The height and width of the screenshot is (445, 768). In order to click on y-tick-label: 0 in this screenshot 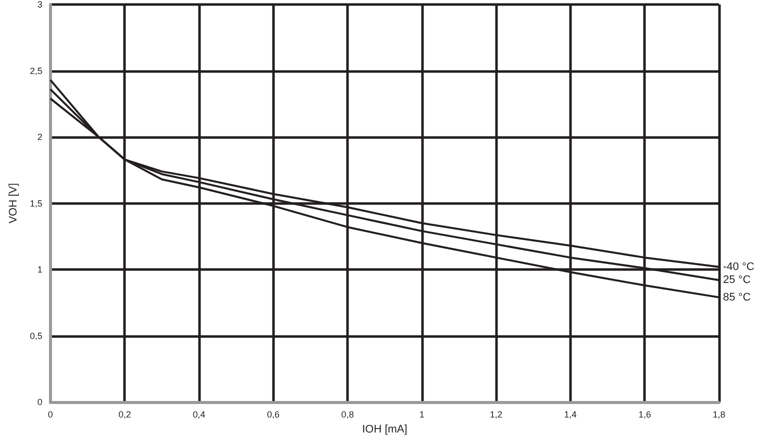, I will do `click(39, 402)`.